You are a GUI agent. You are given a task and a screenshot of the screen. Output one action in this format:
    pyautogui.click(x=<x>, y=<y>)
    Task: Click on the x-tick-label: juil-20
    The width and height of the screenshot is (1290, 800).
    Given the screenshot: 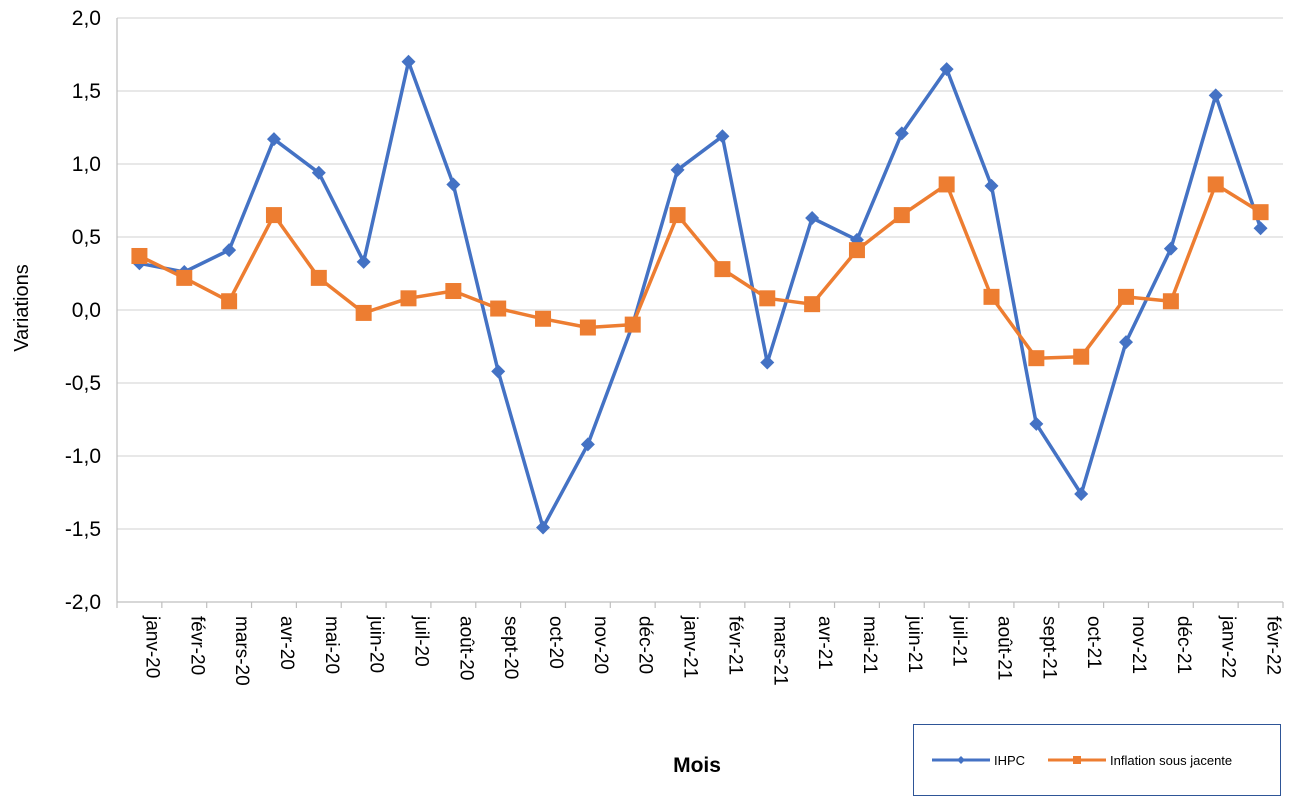 What is the action you would take?
    pyautogui.click(x=421, y=641)
    